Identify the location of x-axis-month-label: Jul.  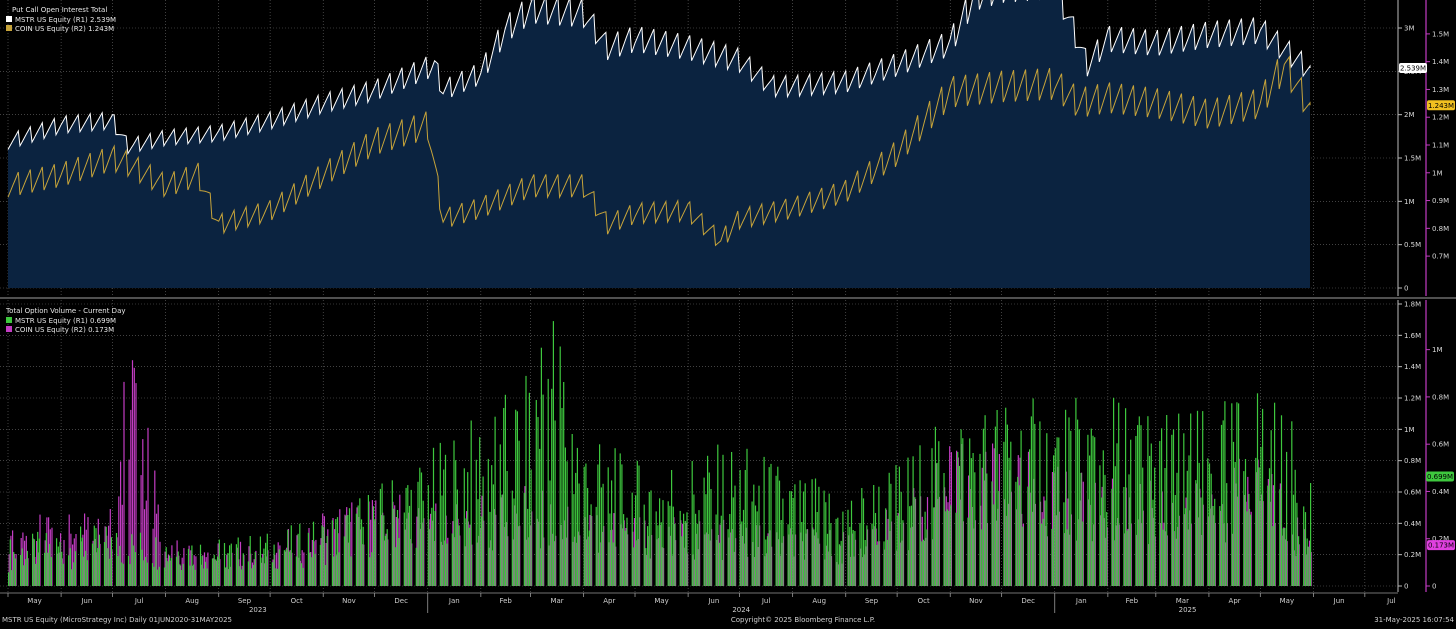
(139, 601).